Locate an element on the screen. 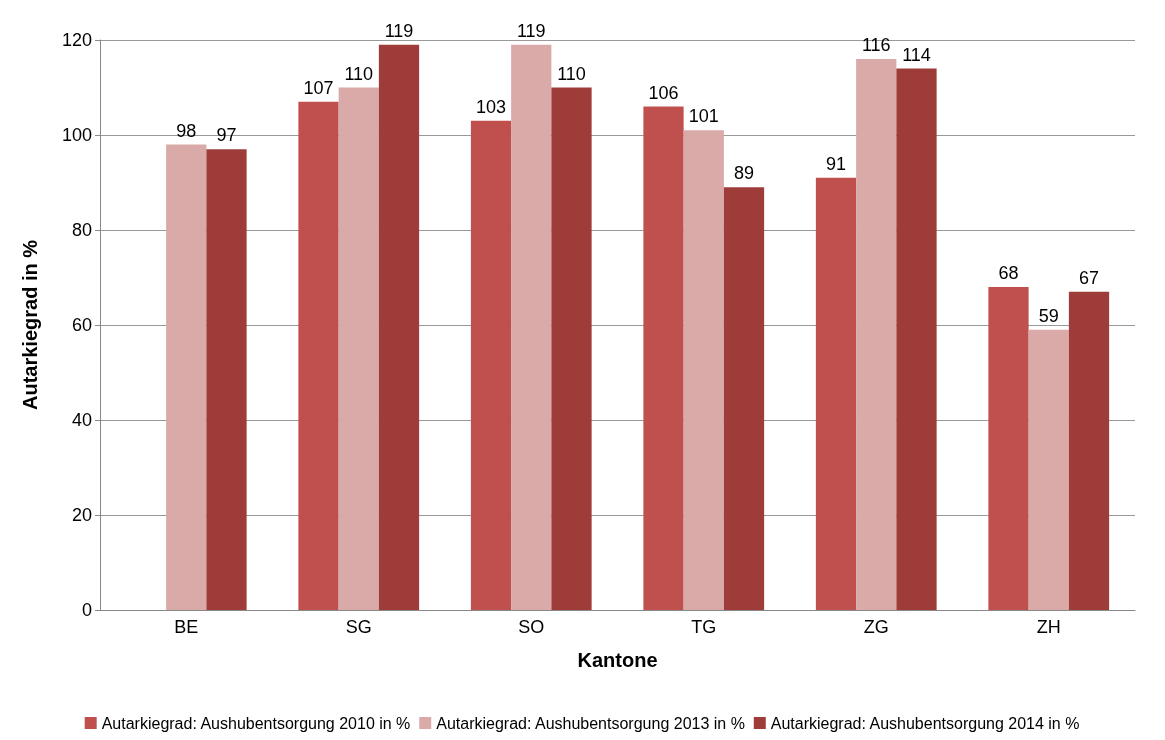 Image resolution: width=1165 pixels, height=740 pixels. y-tick-label: 60 is located at coordinates (81, 325).